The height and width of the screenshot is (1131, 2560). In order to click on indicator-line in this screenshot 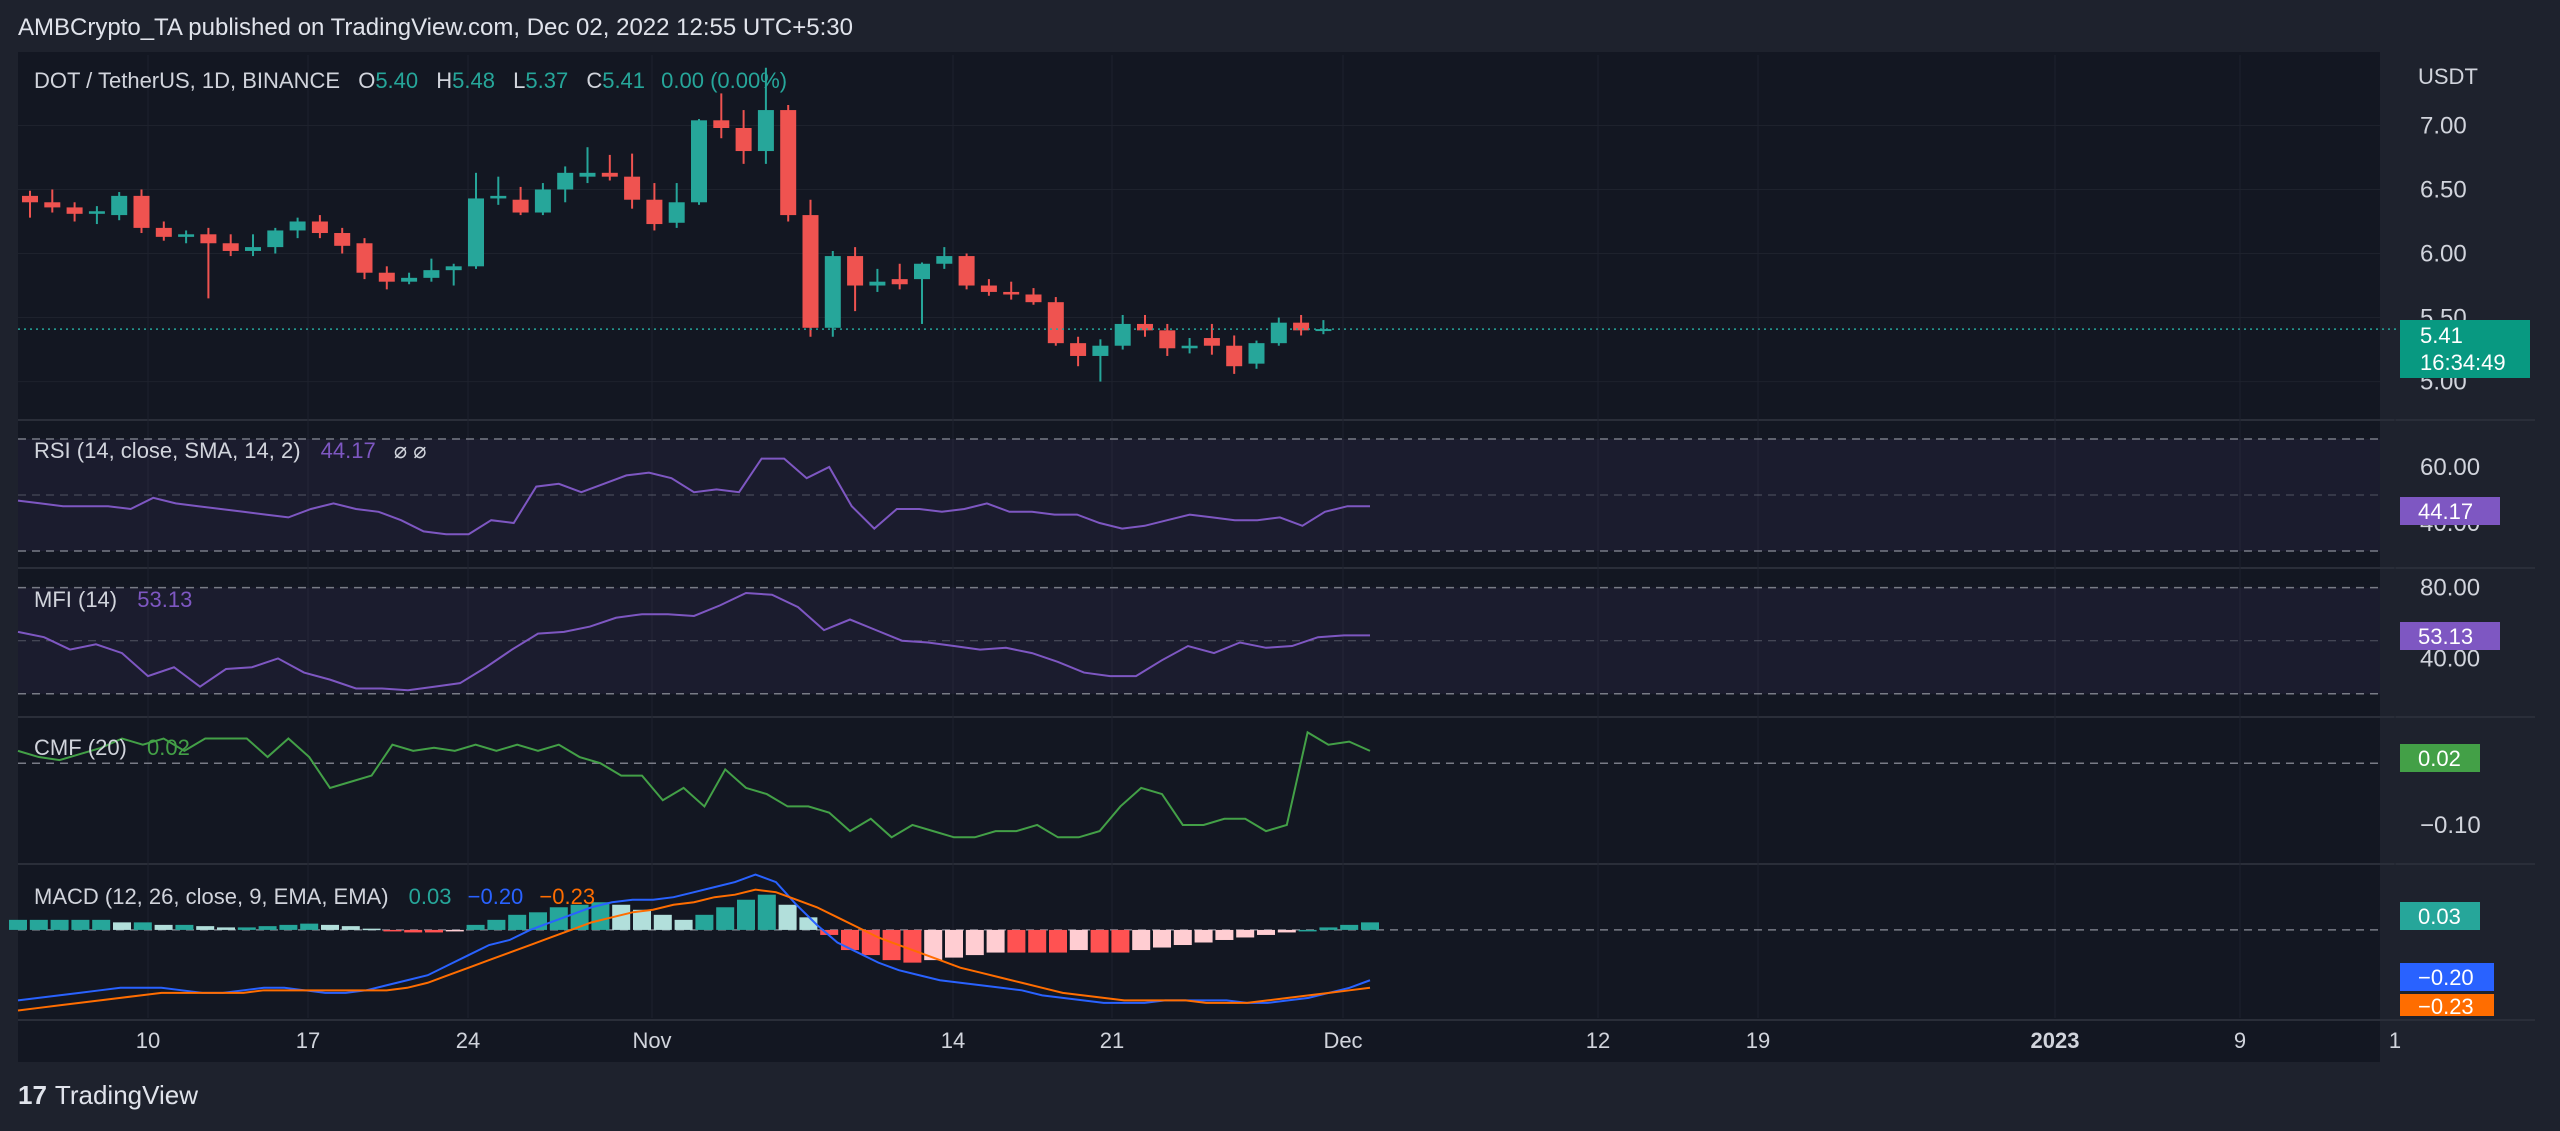, I will do `click(693, 641)`.